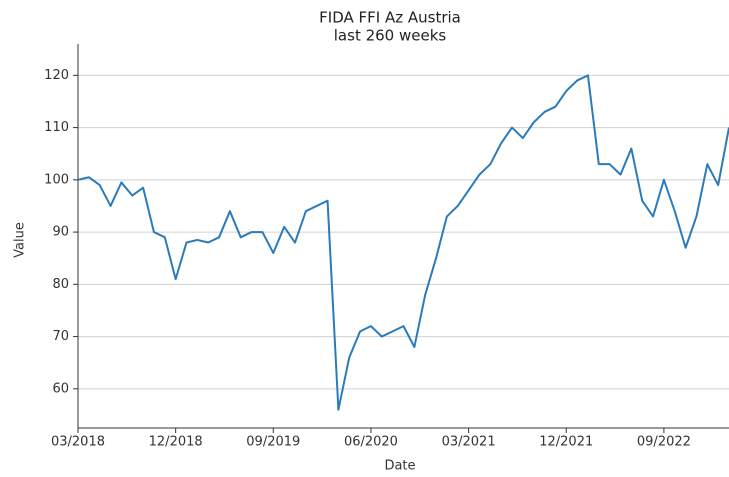 The image size is (729, 477). Describe the element at coordinates (60, 284) in the screenshot. I see `y-tick-label: 80` at that location.